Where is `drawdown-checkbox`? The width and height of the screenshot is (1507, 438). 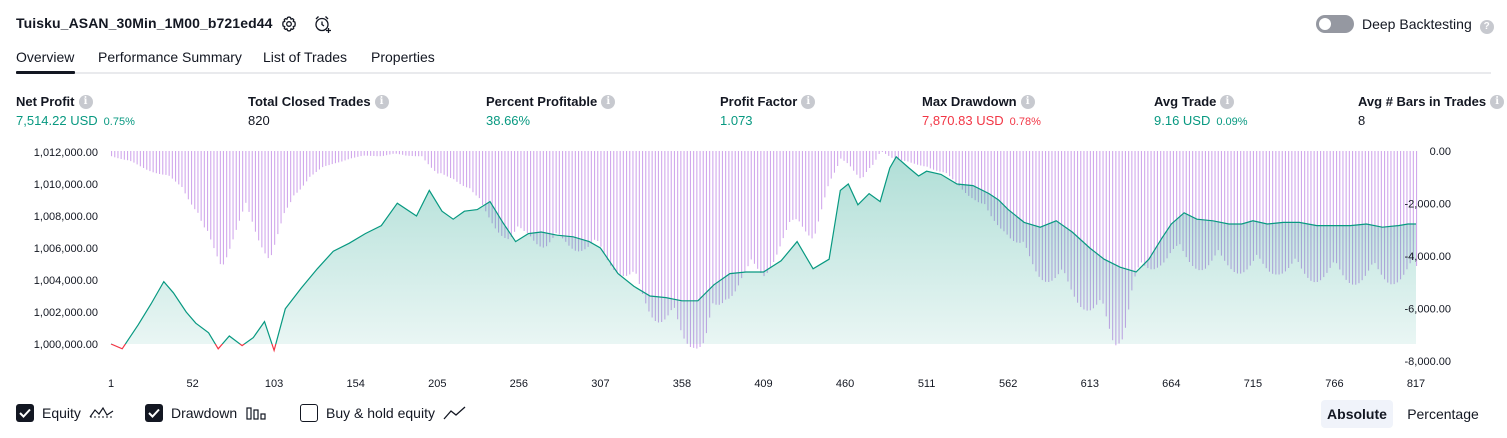
drawdown-checkbox is located at coordinates (154, 413).